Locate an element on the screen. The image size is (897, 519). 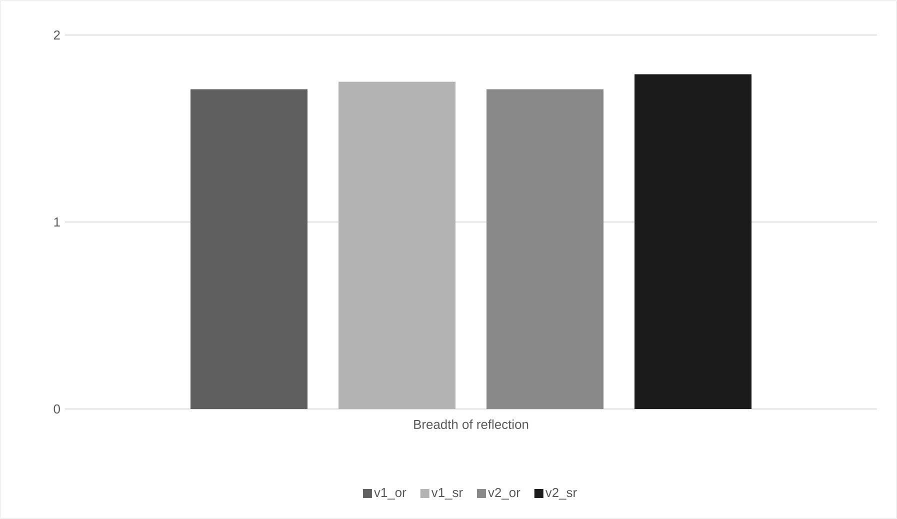
y-tick-label: 2 is located at coordinates (57, 35).